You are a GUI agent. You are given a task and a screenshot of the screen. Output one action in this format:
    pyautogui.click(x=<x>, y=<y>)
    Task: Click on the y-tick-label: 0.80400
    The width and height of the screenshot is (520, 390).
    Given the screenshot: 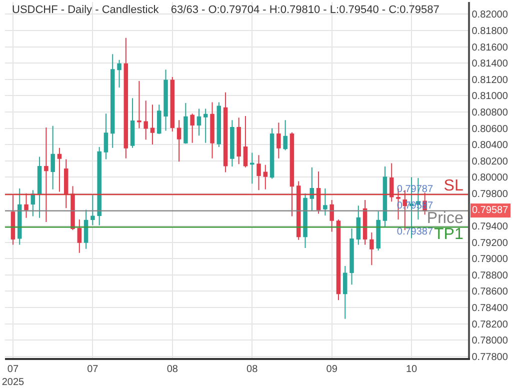 What is the action you would take?
    pyautogui.click(x=490, y=146)
    